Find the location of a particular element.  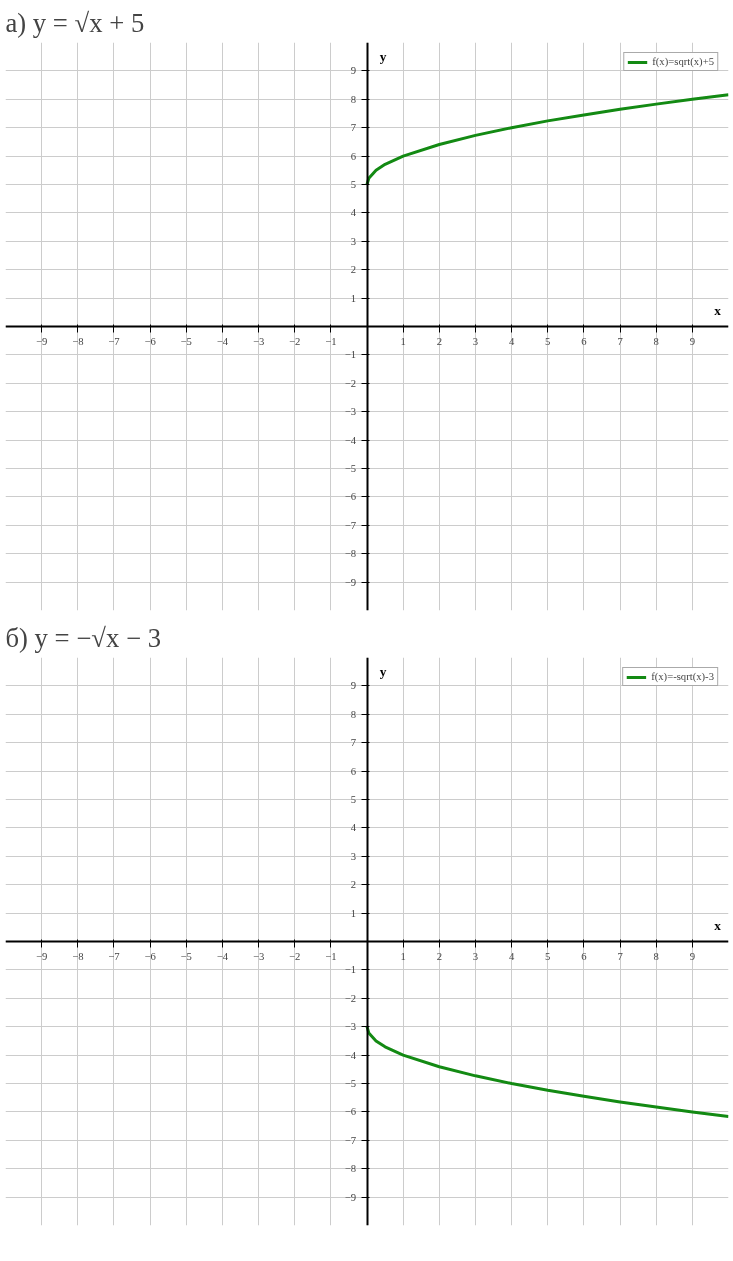

legend-label: f(x)=sqrt(x)+5 is located at coordinates (683, 61).